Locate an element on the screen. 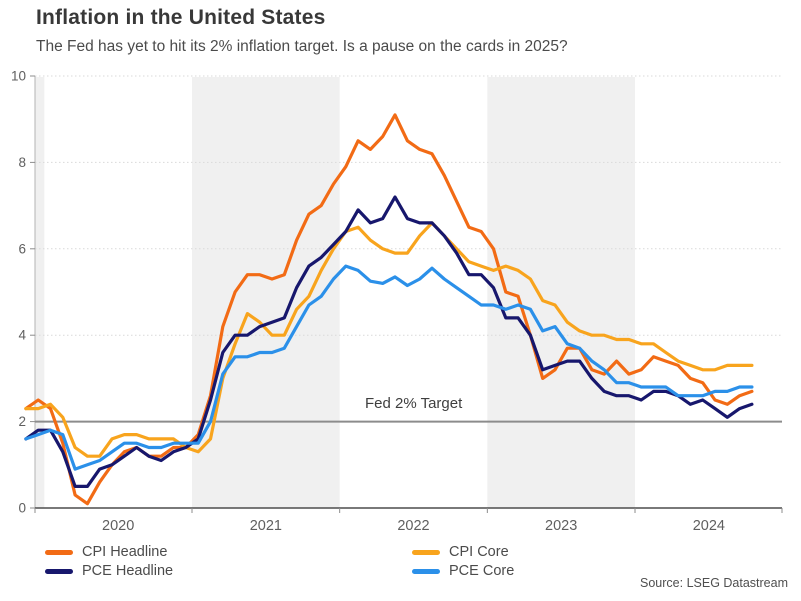 The image size is (801, 601). page-title: Inflation in the United States is located at coordinates (181, 17).